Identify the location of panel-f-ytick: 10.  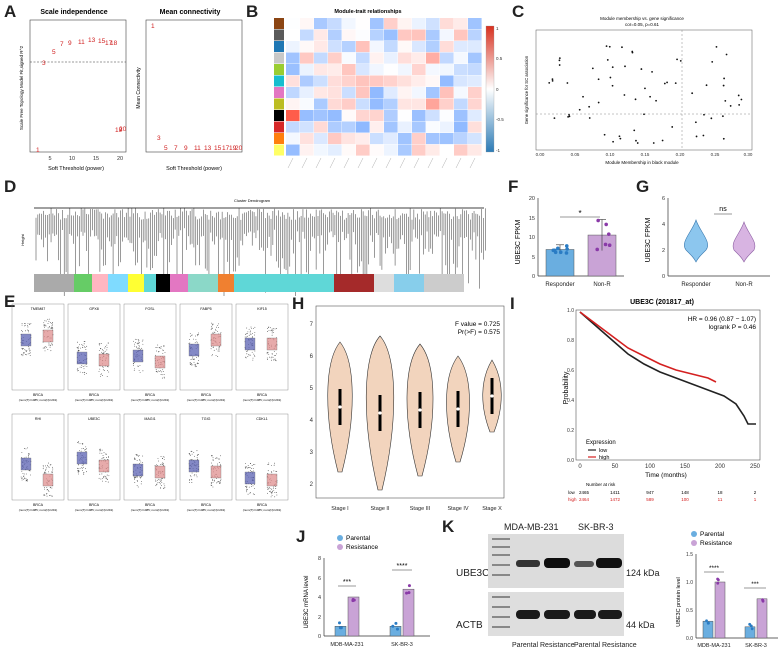
(532, 238).